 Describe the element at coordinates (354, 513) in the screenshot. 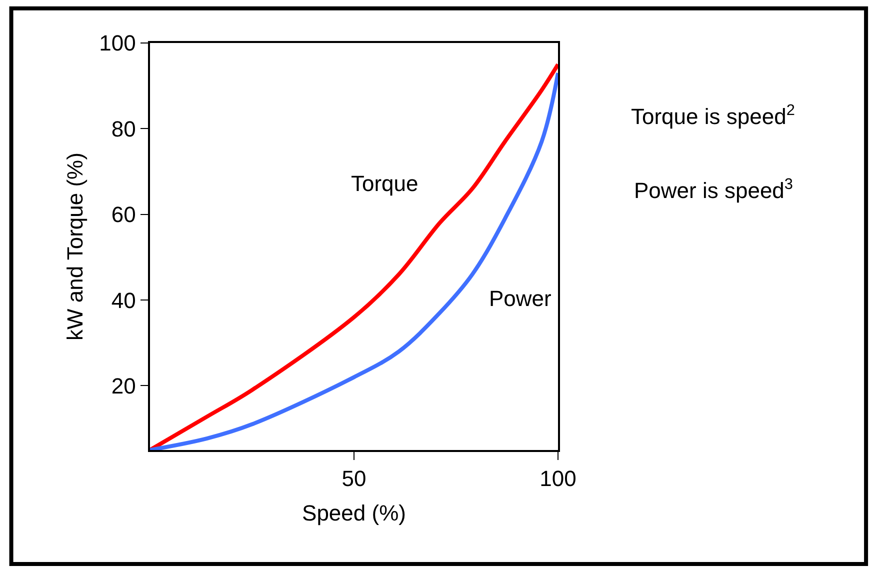

I see `x-axis-title: Speed (%)` at that location.